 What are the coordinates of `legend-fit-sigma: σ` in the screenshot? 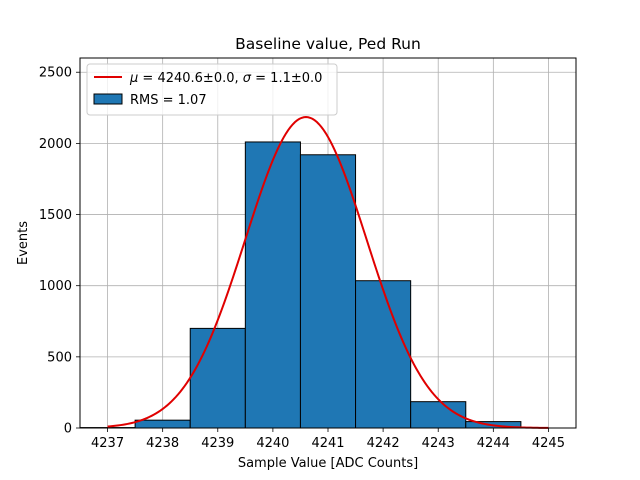 It's located at (247, 78).